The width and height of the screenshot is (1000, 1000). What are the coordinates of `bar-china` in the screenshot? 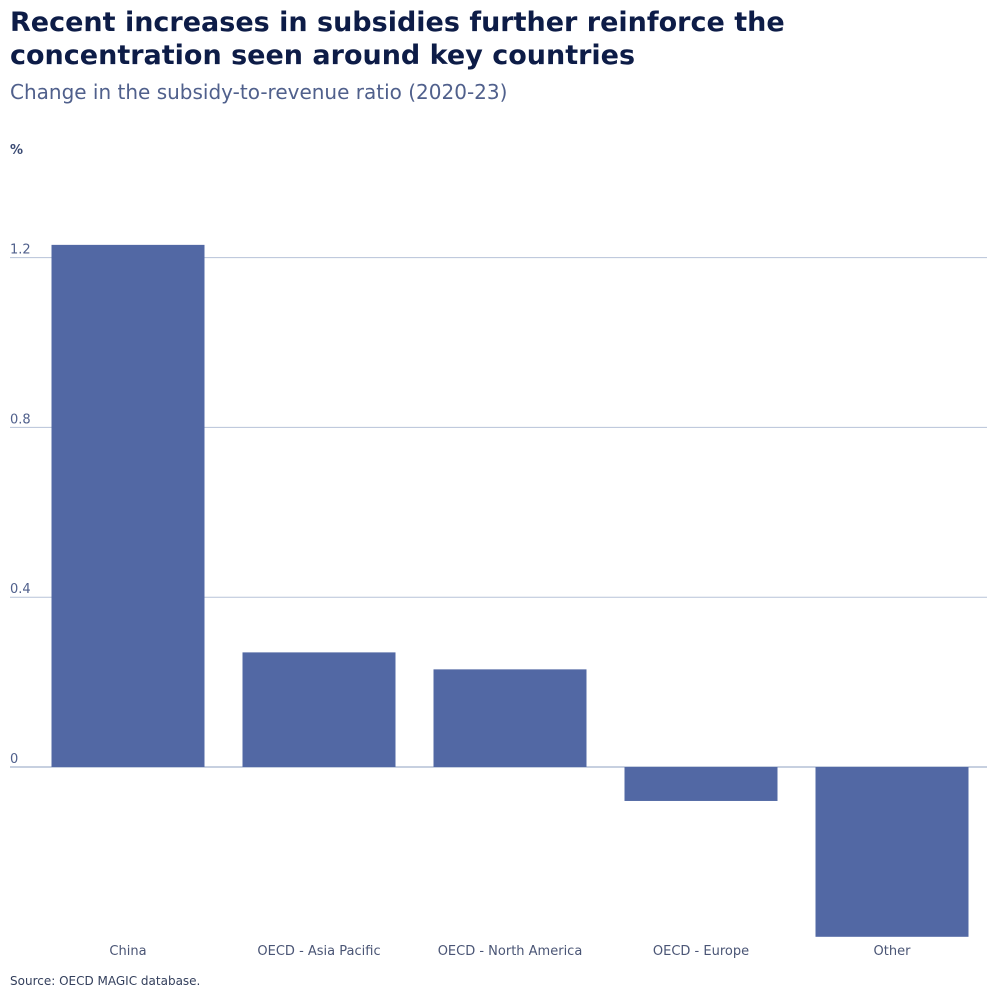 It's located at (128, 506).